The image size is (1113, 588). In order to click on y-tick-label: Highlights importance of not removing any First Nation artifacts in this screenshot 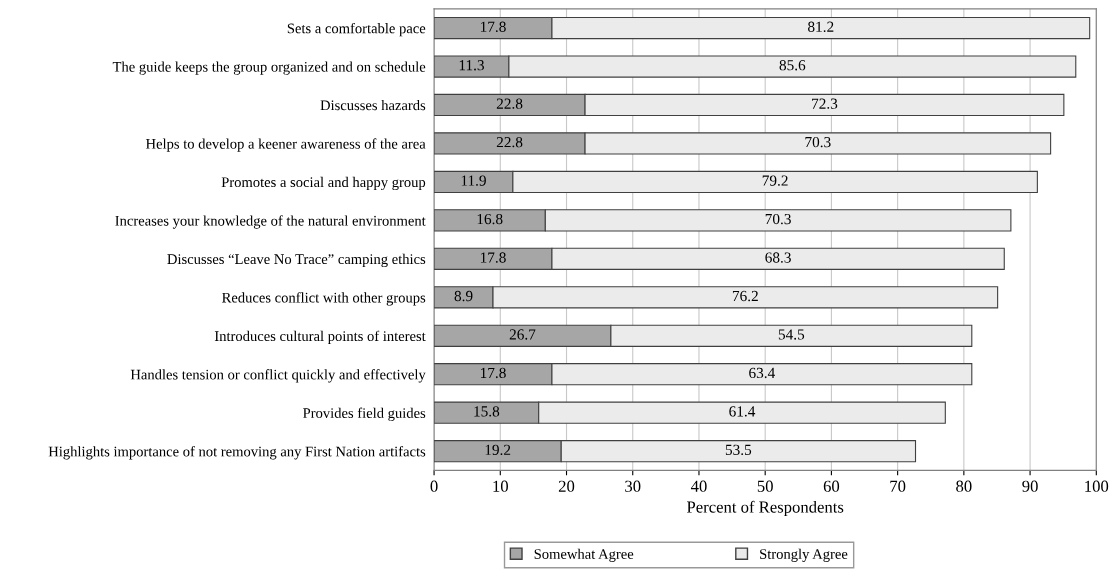, I will do `click(237, 453)`.